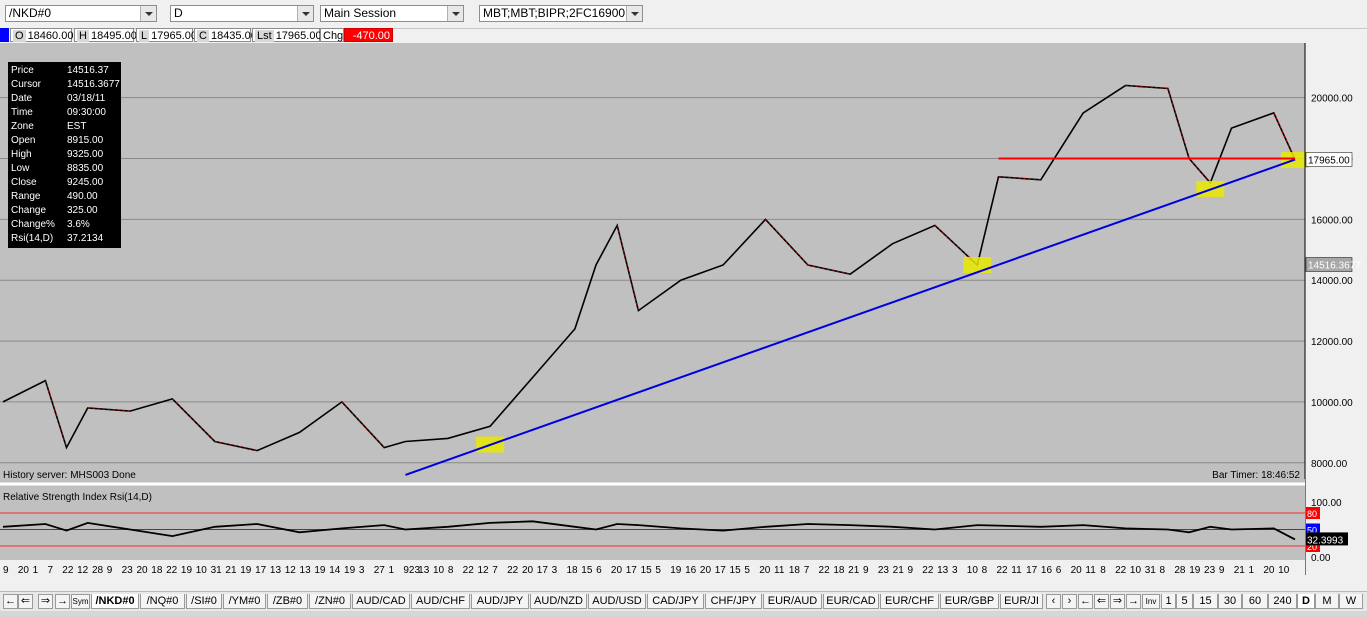  I want to click on rsi-mid-marker: 50, so click(1312, 531).